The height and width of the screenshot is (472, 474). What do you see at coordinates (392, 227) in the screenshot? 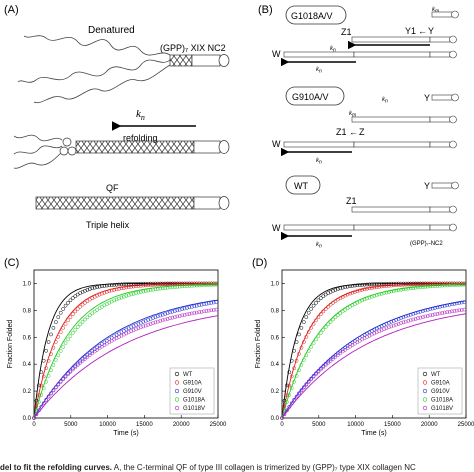
I see `strand-w-3b` at bounding box center [392, 227].